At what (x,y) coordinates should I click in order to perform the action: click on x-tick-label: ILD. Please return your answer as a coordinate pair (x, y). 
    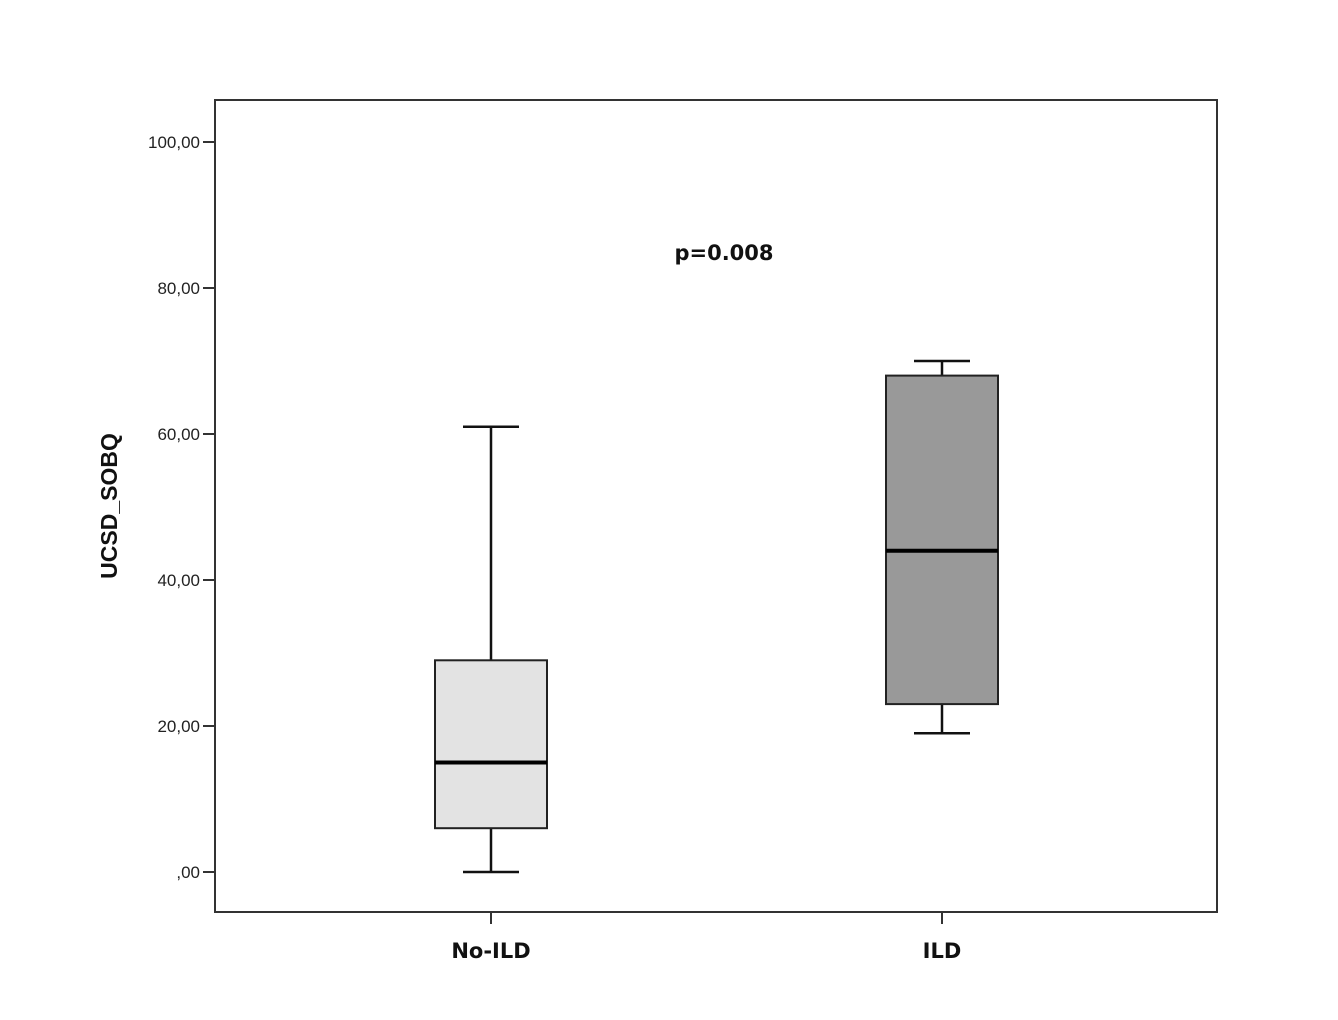
    Looking at the image, I should click on (942, 951).